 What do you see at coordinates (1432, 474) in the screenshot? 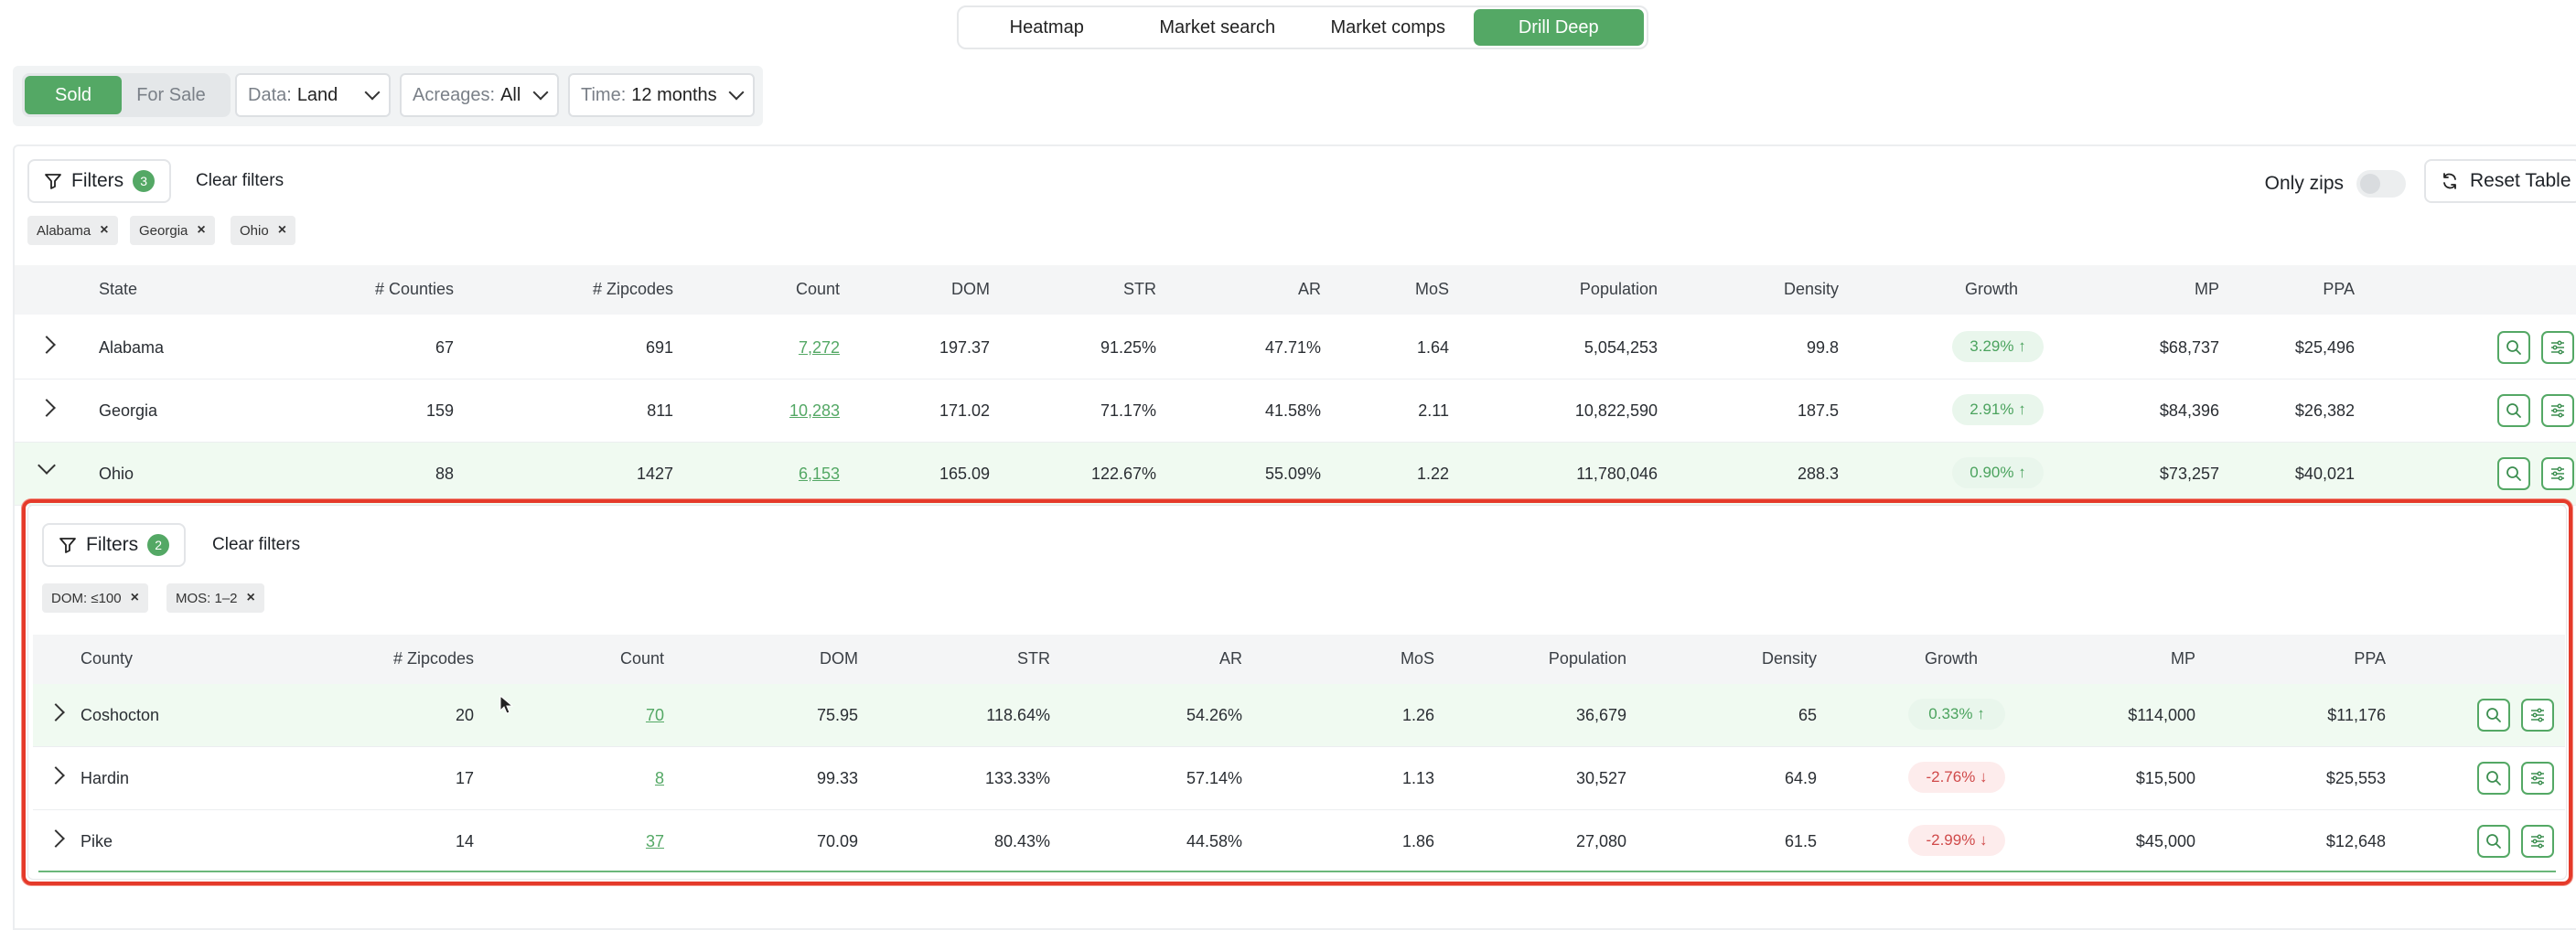
I see `mos-cell: 1.22` at bounding box center [1432, 474].